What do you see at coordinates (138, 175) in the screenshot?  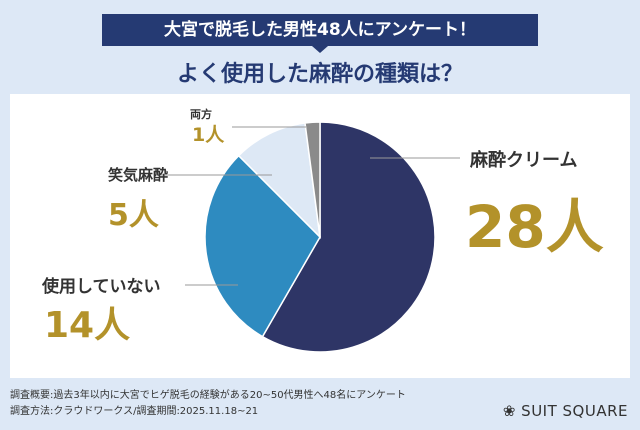 I see `label-nitrous: 笑気麻酔` at bounding box center [138, 175].